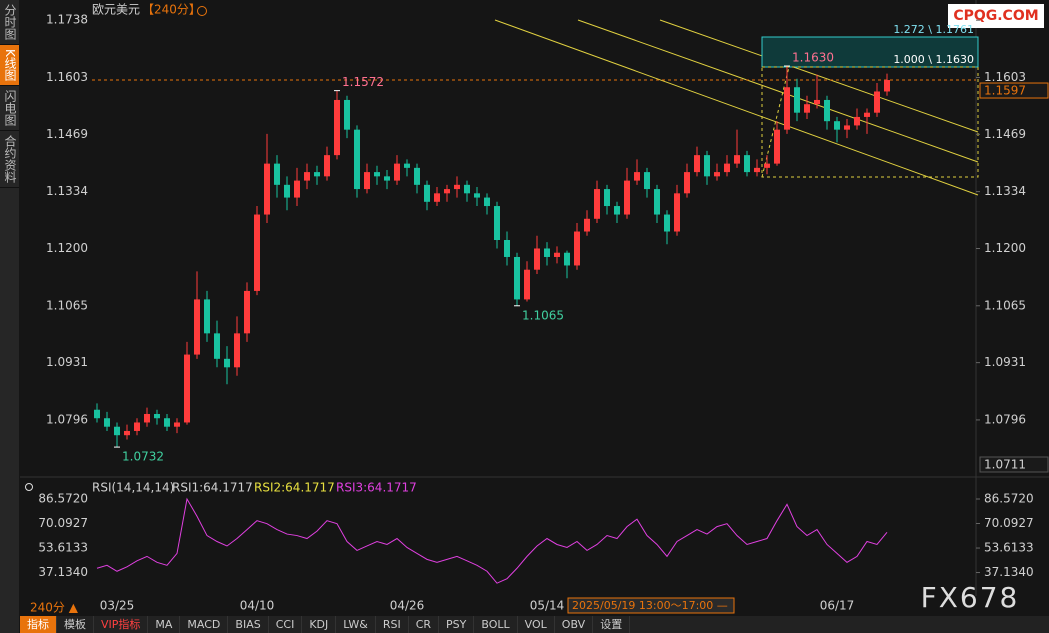  What do you see at coordinates (1005, 362) in the screenshot?
I see `y-tick-label-right: 1.0931` at bounding box center [1005, 362].